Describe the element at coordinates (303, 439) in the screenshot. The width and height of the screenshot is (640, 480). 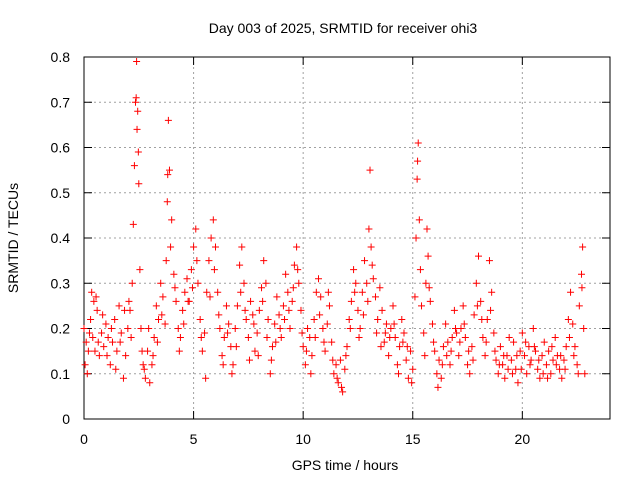
I see `x-tick-label: 10` at that location.